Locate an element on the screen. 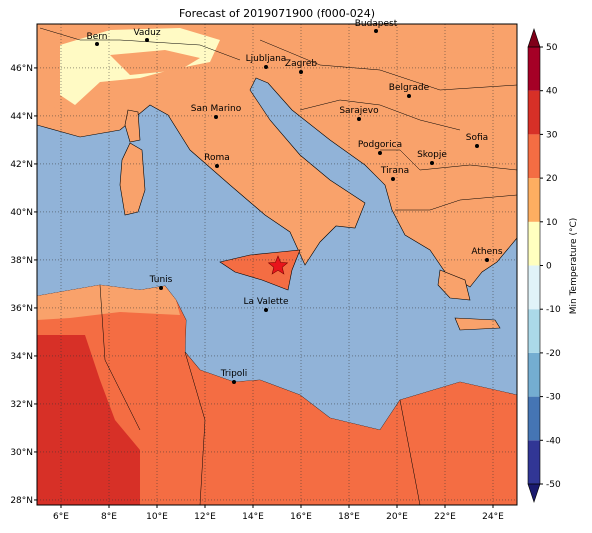 The image size is (592, 533). city-label: Vaduz is located at coordinates (146, 33).